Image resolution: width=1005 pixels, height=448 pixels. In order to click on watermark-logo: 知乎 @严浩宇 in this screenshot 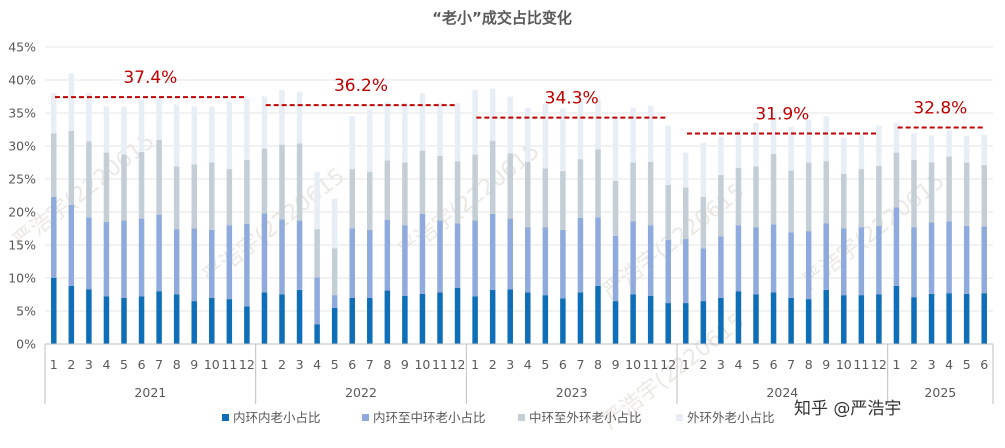, I will do `click(847, 409)`.